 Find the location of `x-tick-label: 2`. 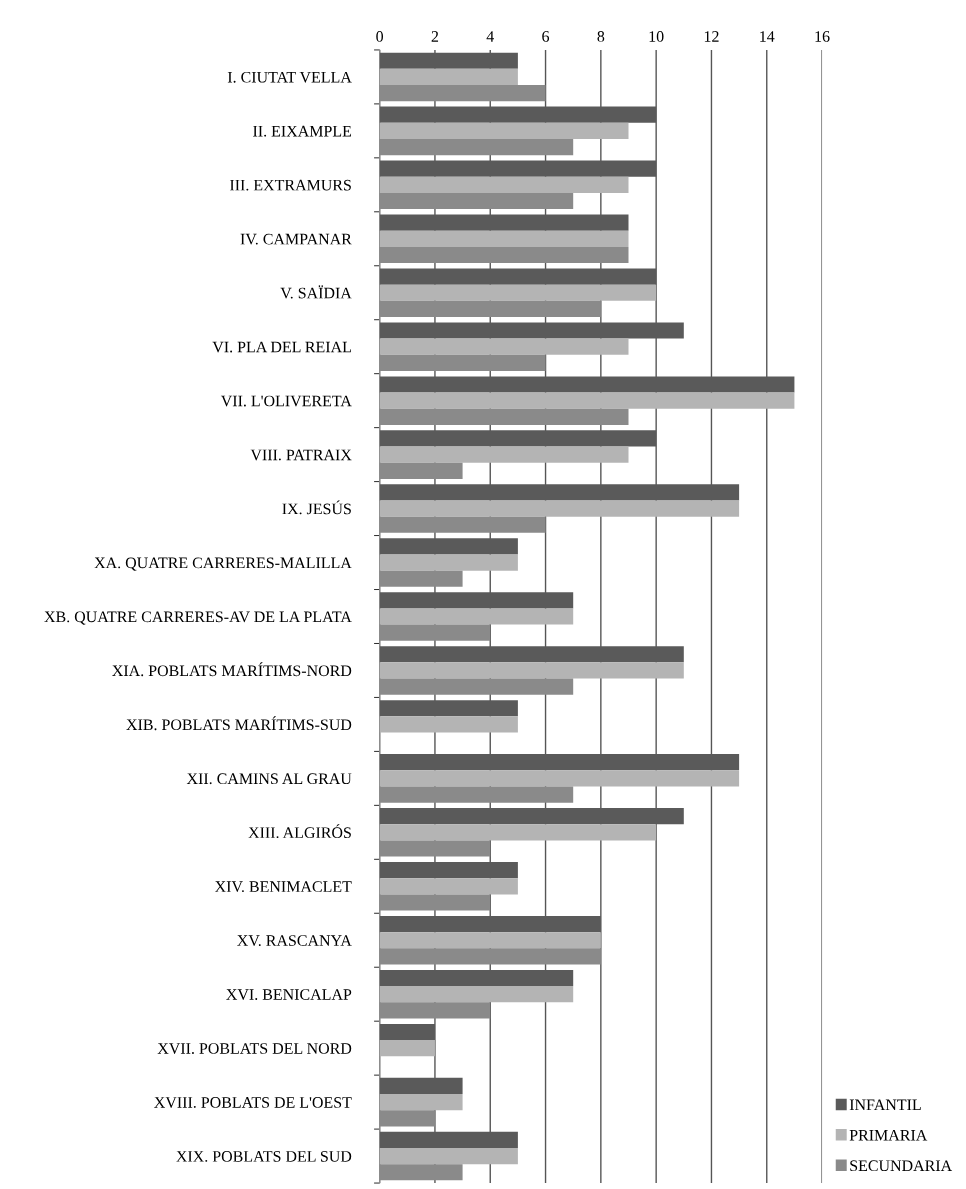

x-tick-label: 2 is located at coordinates (435, 36).